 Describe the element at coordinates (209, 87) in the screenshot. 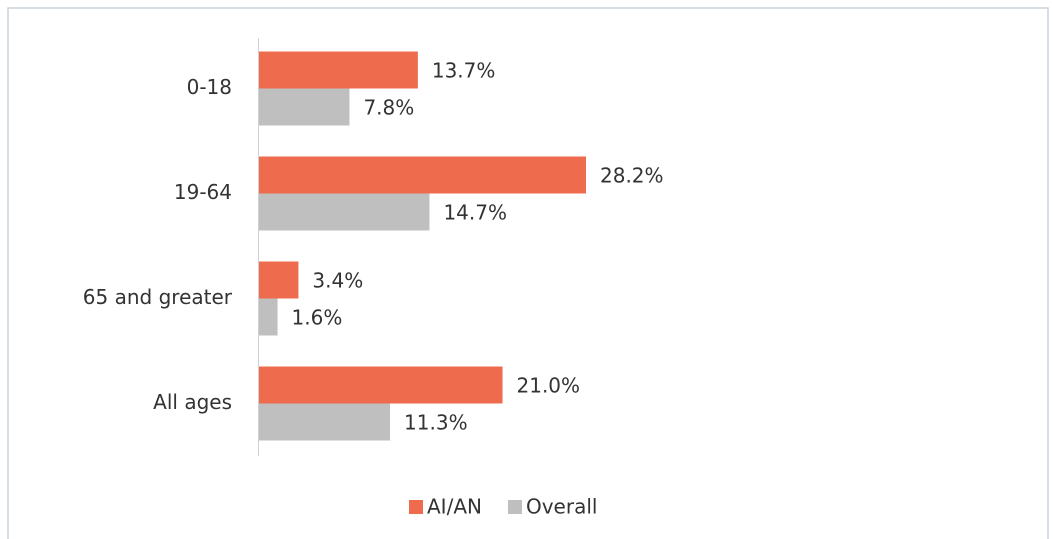

I see `y-tick-label: 0-18` at that location.